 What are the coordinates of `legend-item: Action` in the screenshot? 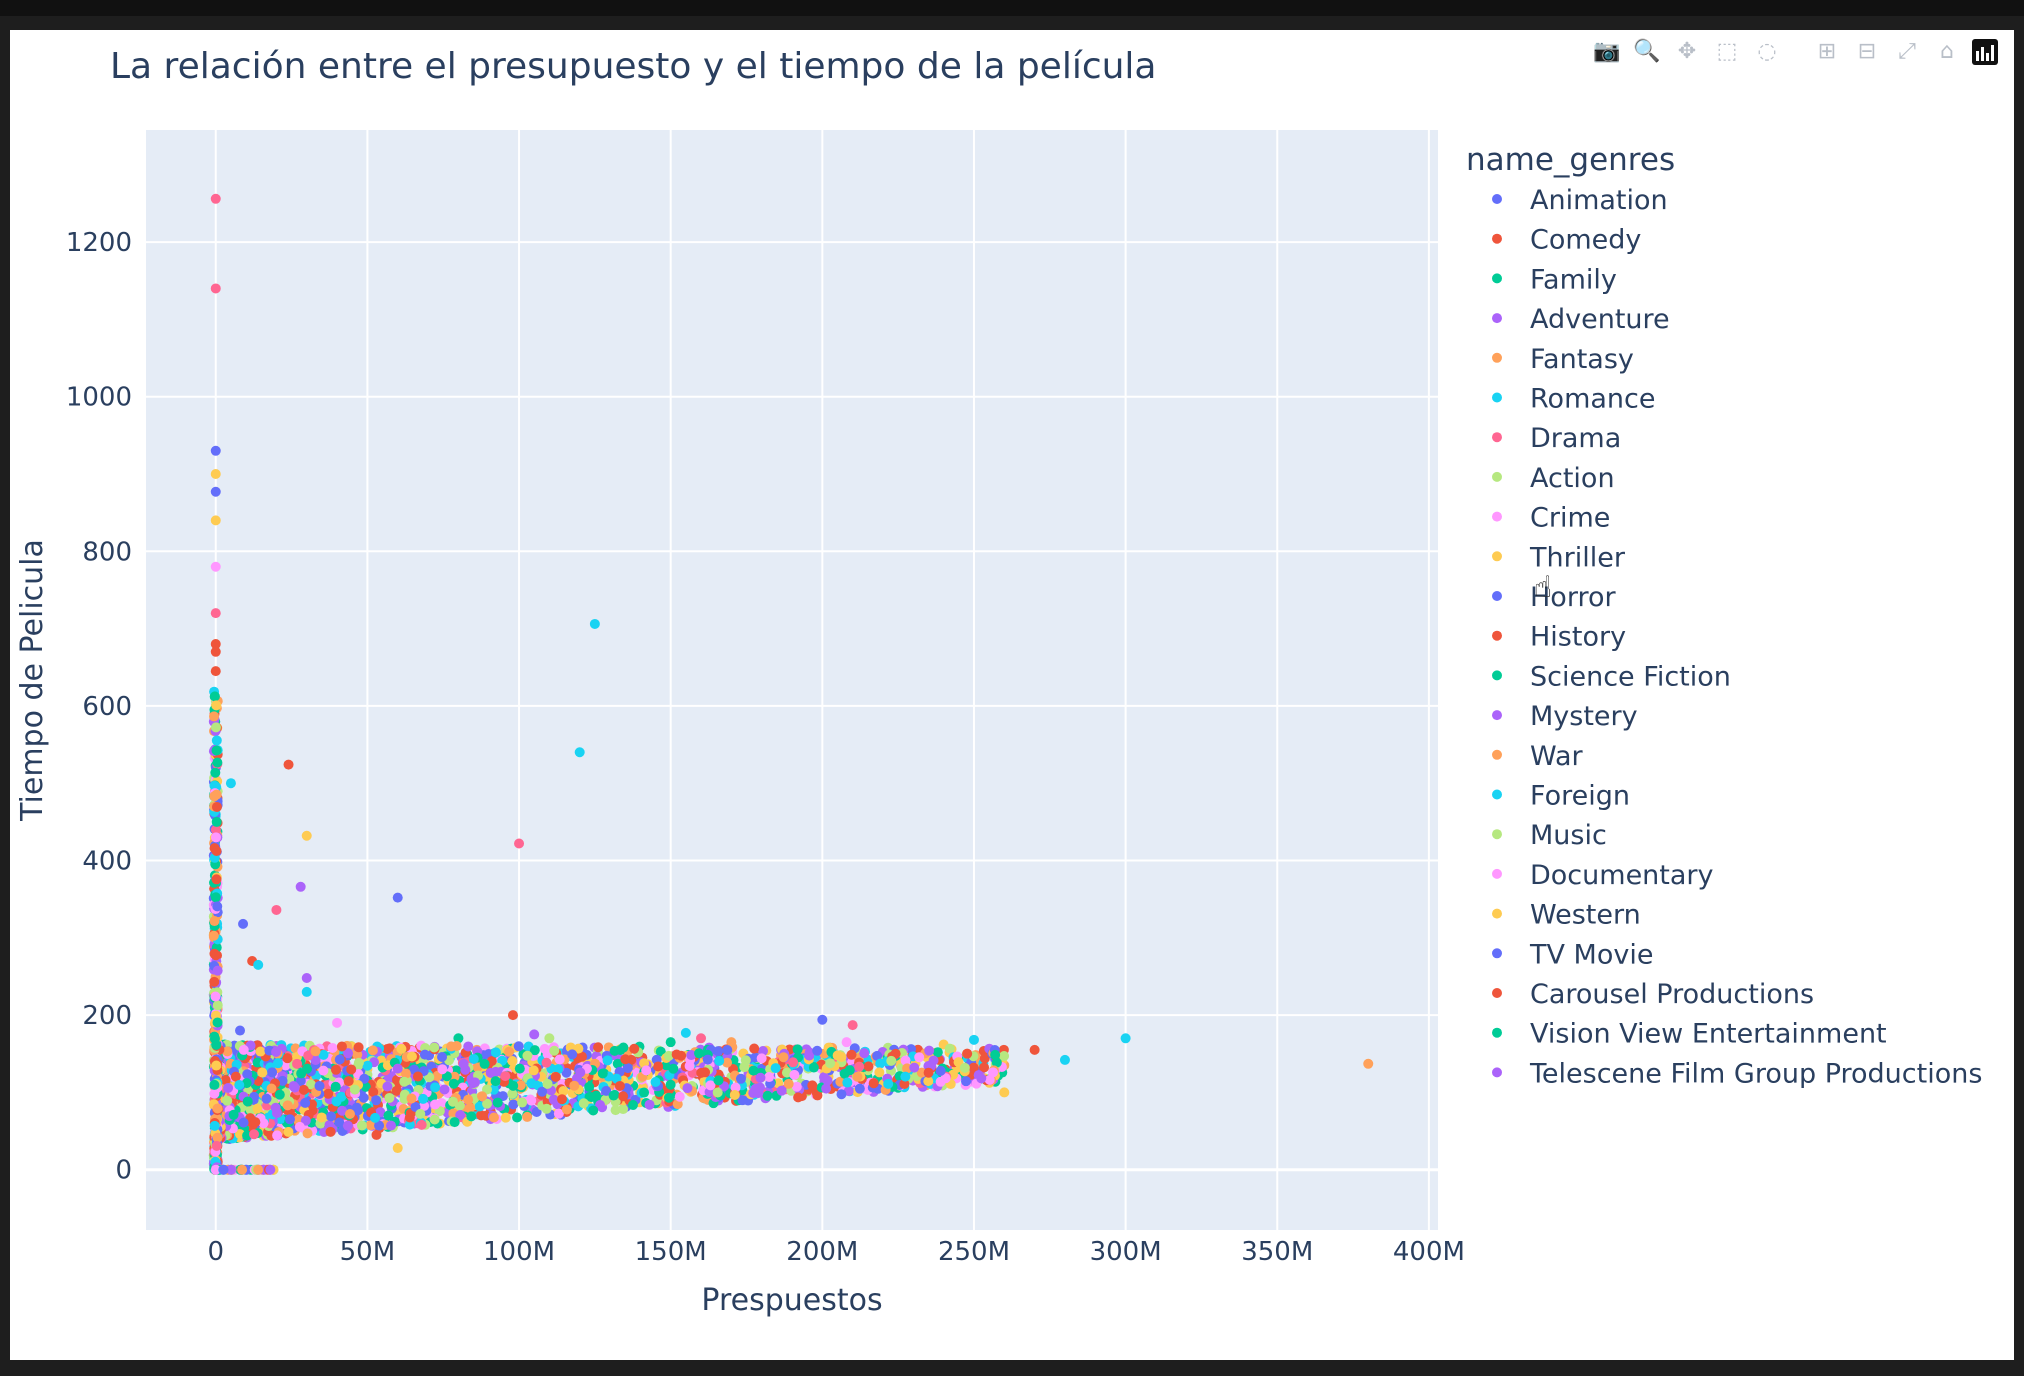 It's located at (1553, 478).